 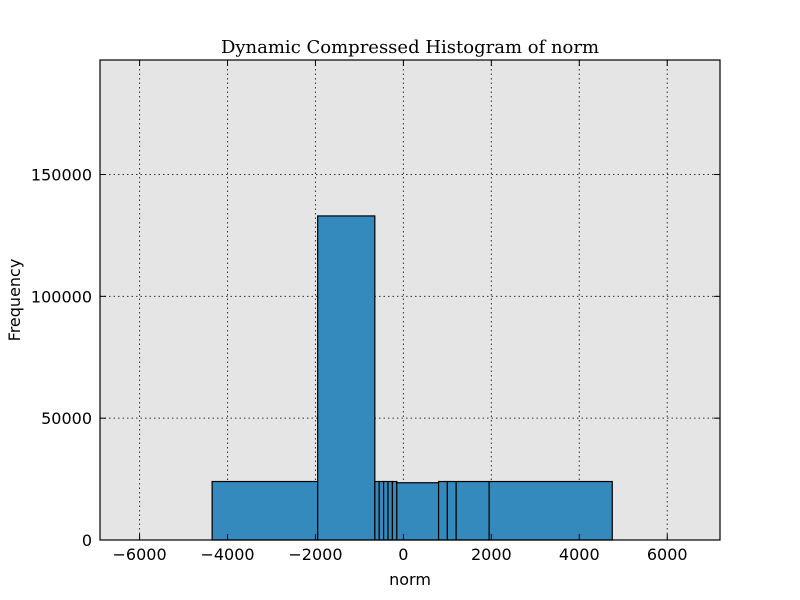 What do you see at coordinates (410, 579) in the screenshot?
I see `x-axis-label: norm` at bounding box center [410, 579].